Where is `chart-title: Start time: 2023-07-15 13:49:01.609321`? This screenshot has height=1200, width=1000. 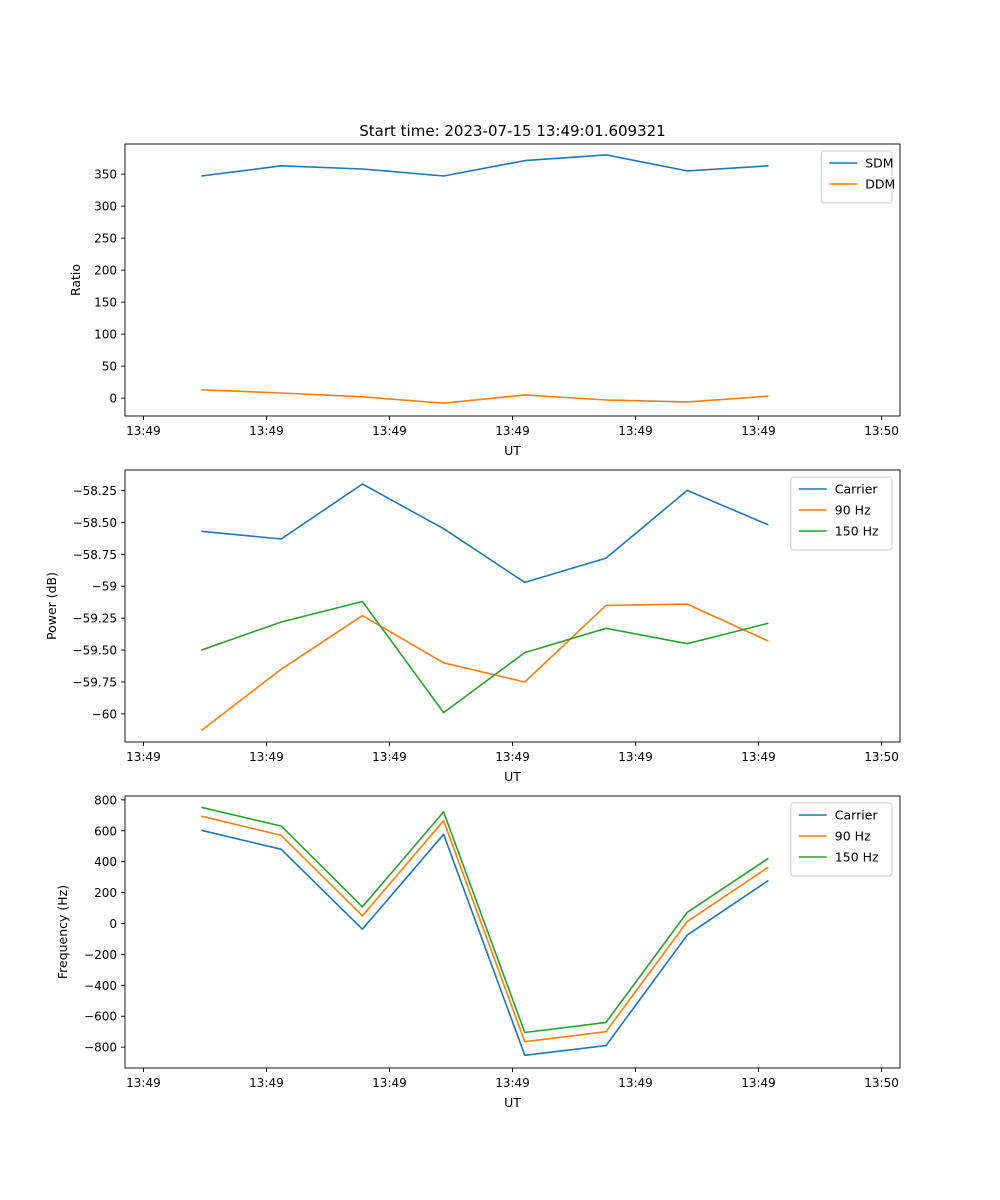
chart-title: Start time: 2023-07-15 13:49:01.609321 is located at coordinates (512, 131).